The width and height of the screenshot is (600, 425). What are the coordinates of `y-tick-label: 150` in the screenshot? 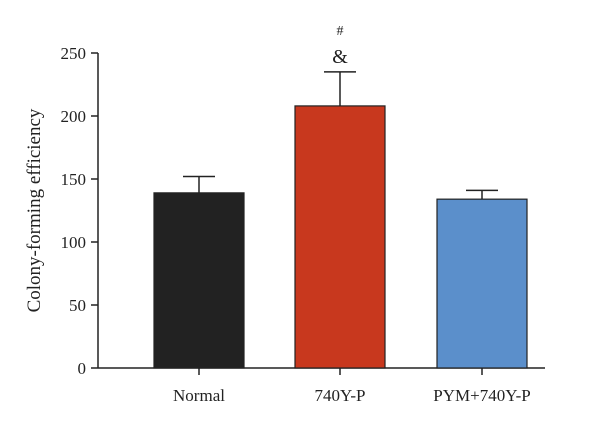 It's located at (74, 179).